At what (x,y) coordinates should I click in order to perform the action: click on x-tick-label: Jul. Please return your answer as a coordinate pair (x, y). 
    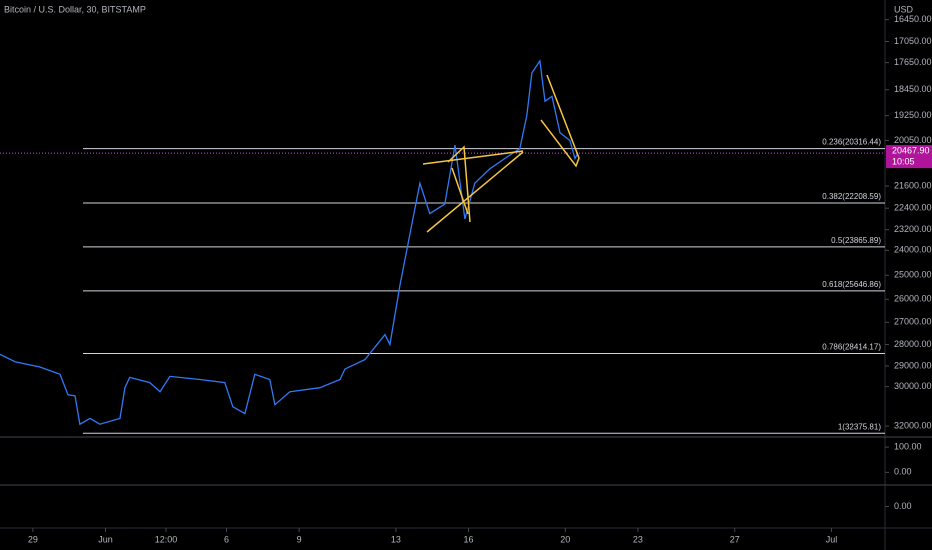
    Looking at the image, I should click on (832, 539).